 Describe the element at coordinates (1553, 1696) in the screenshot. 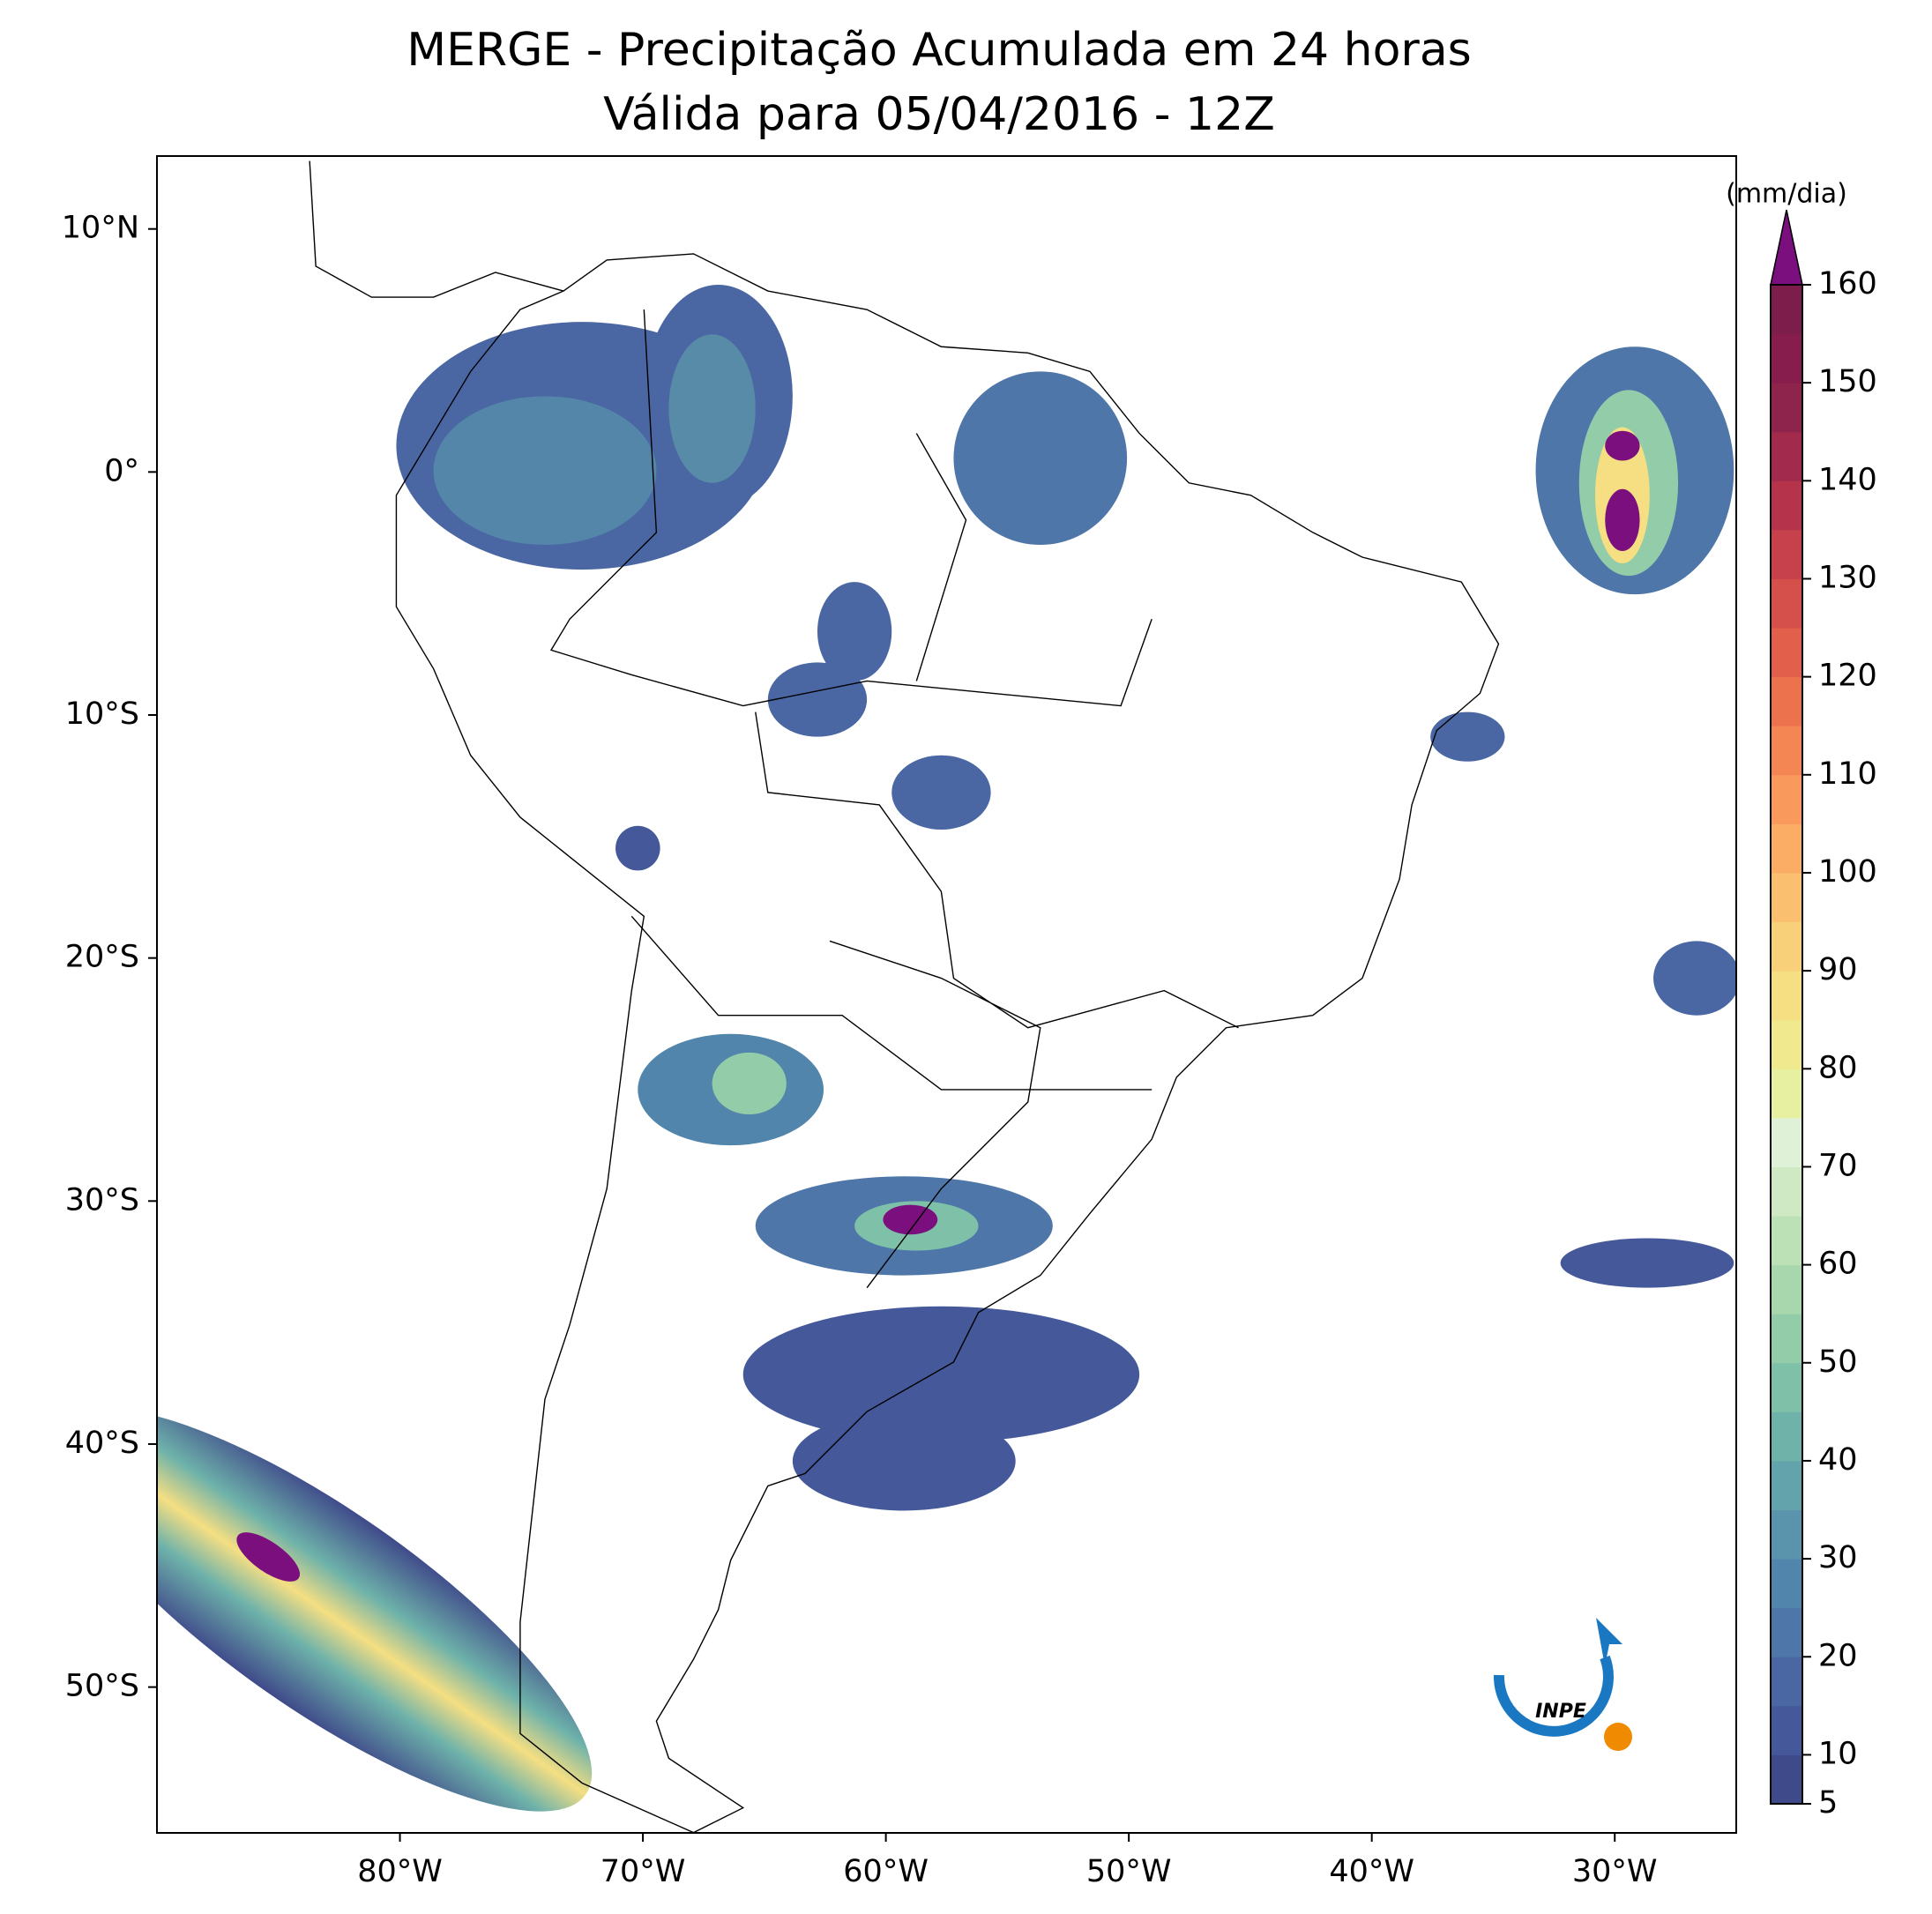

I see `logo-arc` at that location.